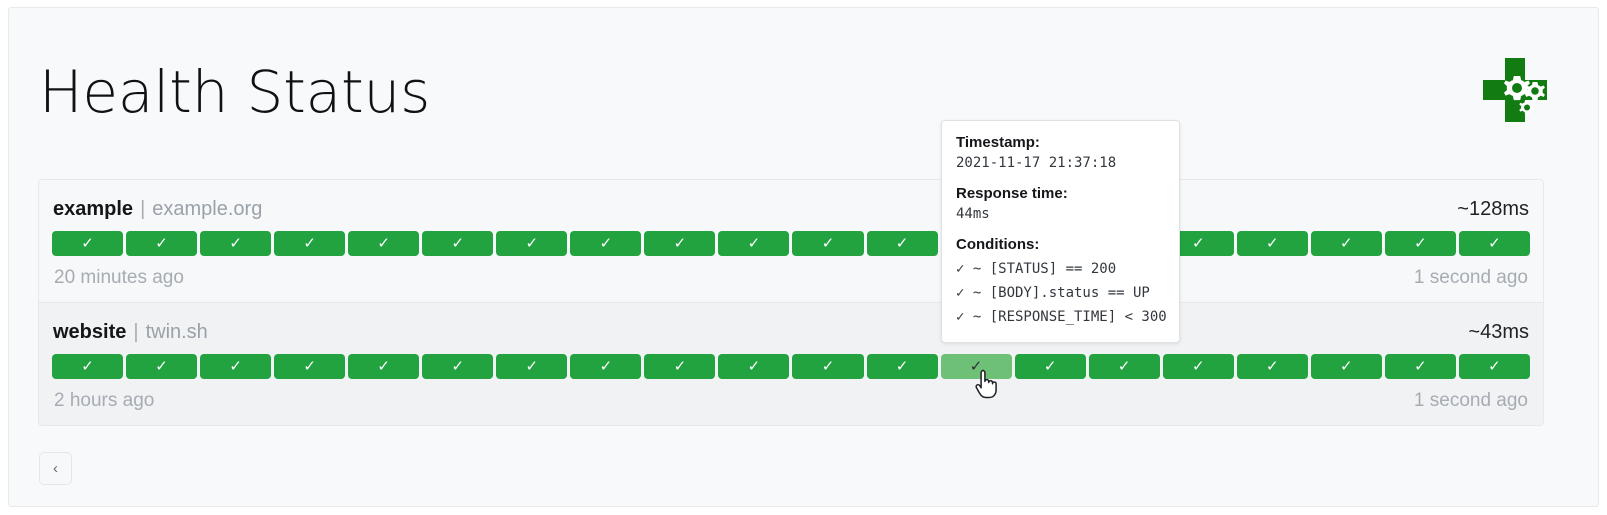 This screenshot has width=1607, height=515. Describe the element at coordinates (1053, 293) in the screenshot. I see `tooltip-condition: ✓ ~ [BODY].status == UP` at that location.